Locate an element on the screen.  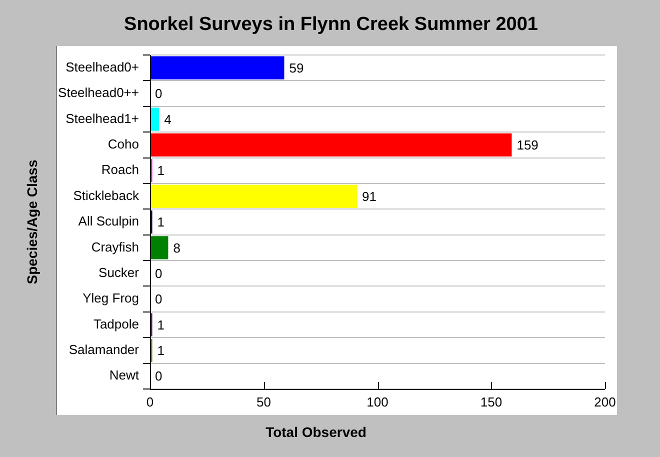
data-label: 4 is located at coordinates (168, 119).